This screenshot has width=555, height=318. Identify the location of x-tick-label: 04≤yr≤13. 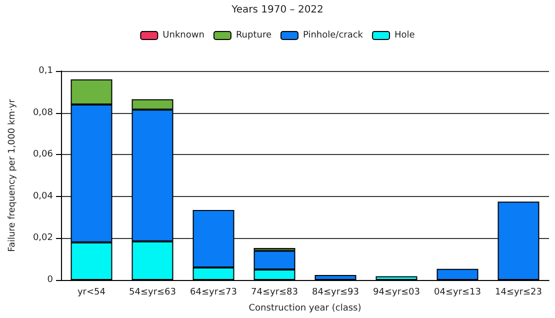
(458, 293).